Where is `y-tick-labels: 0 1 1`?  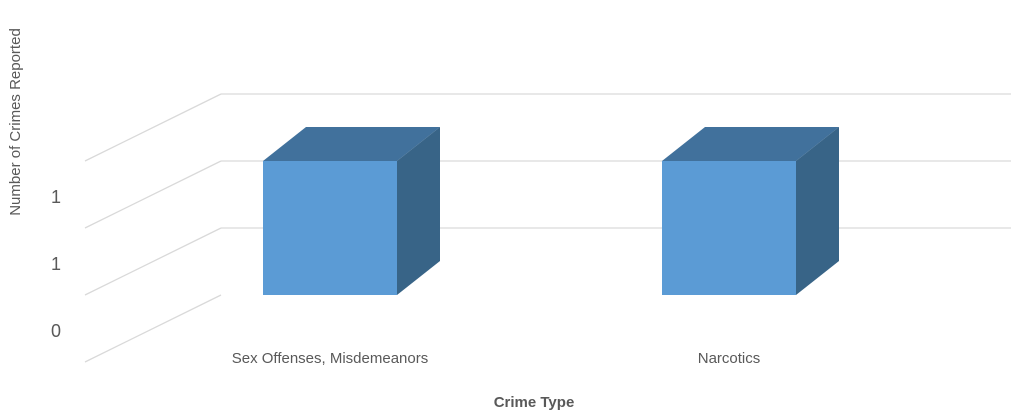
y-tick-labels: 0 1 1 is located at coordinates (56, 264).